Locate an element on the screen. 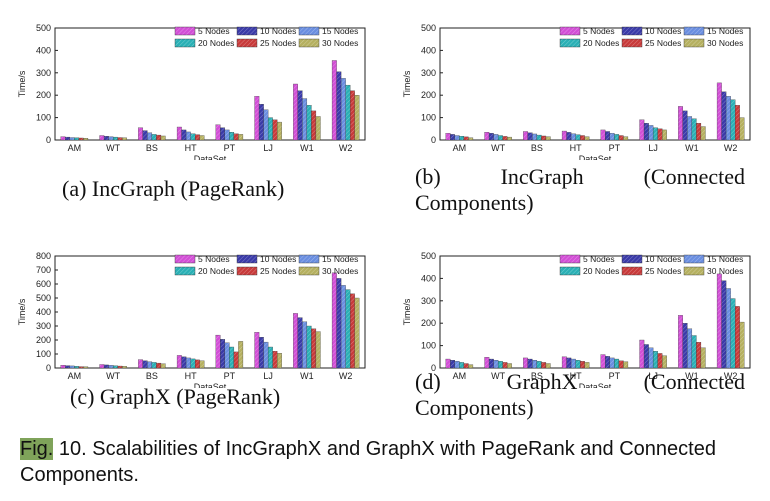  legend-label: 15 Nodes is located at coordinates (725, 259).